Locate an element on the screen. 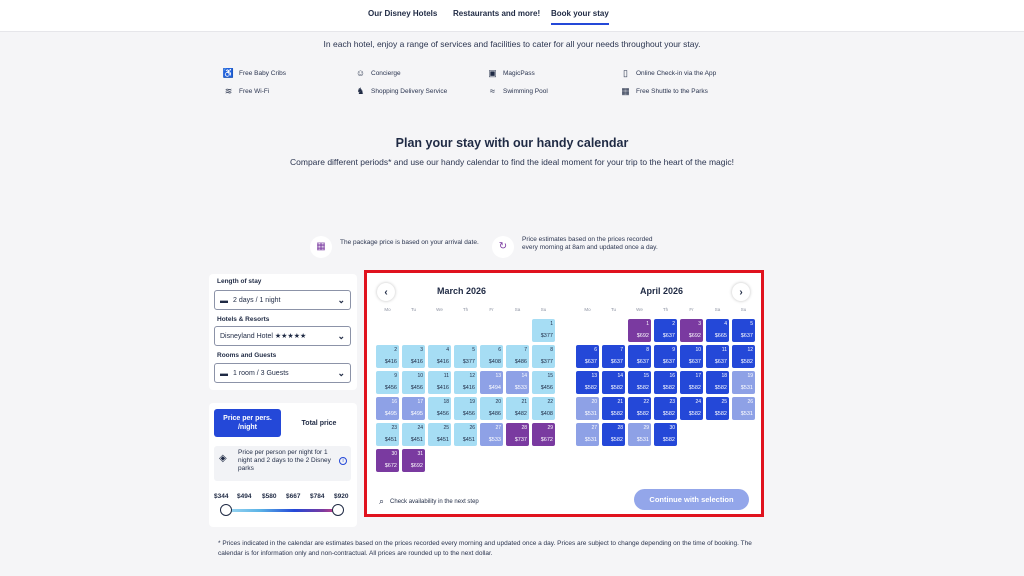  amenity-wifi: ≋ Free Wi-Fi is located at coordinates (247, 90).